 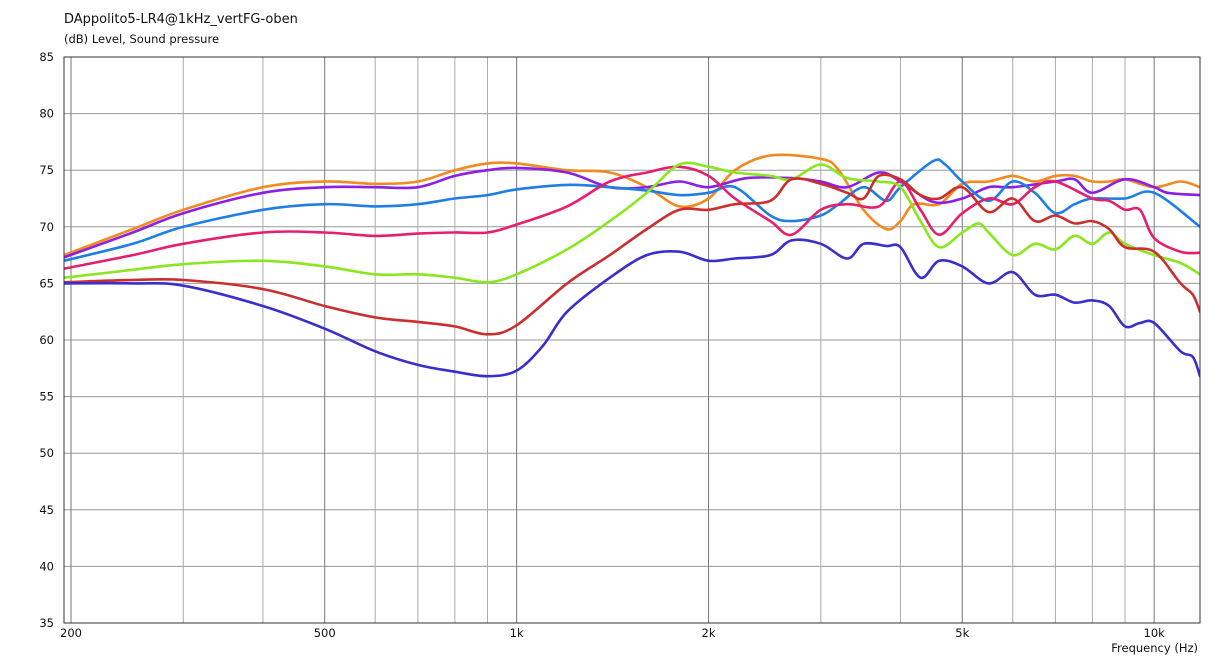 I want to click on x-tick-label: 500, so click(x=325, y=633).